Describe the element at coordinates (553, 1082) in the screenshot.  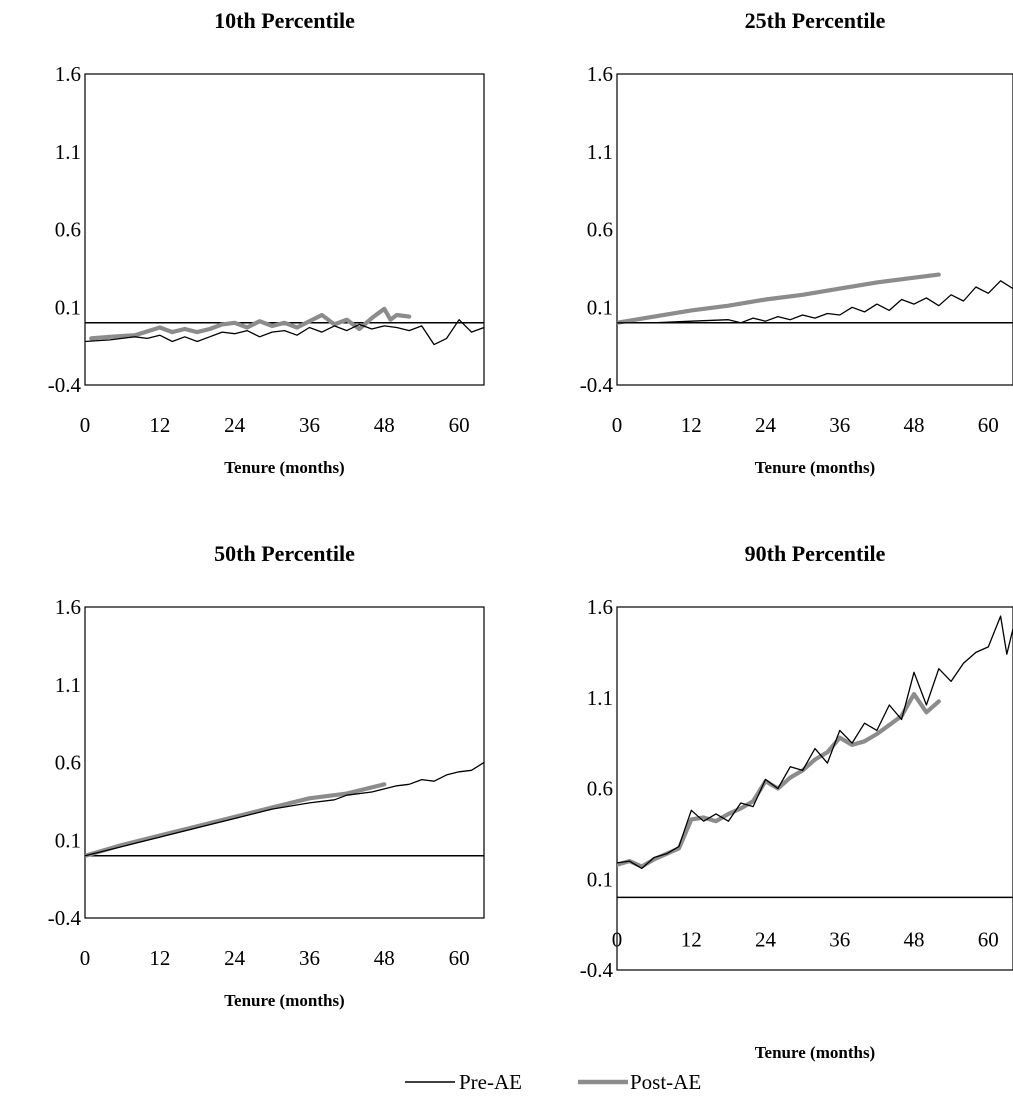
I see `legend: Pre-AE Post-AE` at that location.